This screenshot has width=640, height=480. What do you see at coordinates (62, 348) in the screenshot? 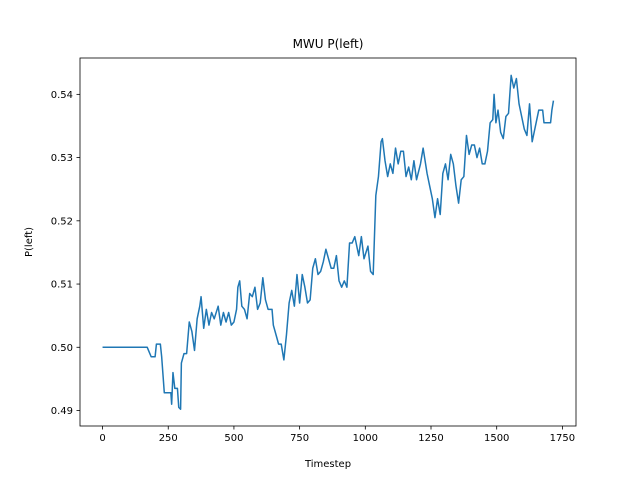
I see `y-tick-label: 0.50` at bounding box center [62, 348].